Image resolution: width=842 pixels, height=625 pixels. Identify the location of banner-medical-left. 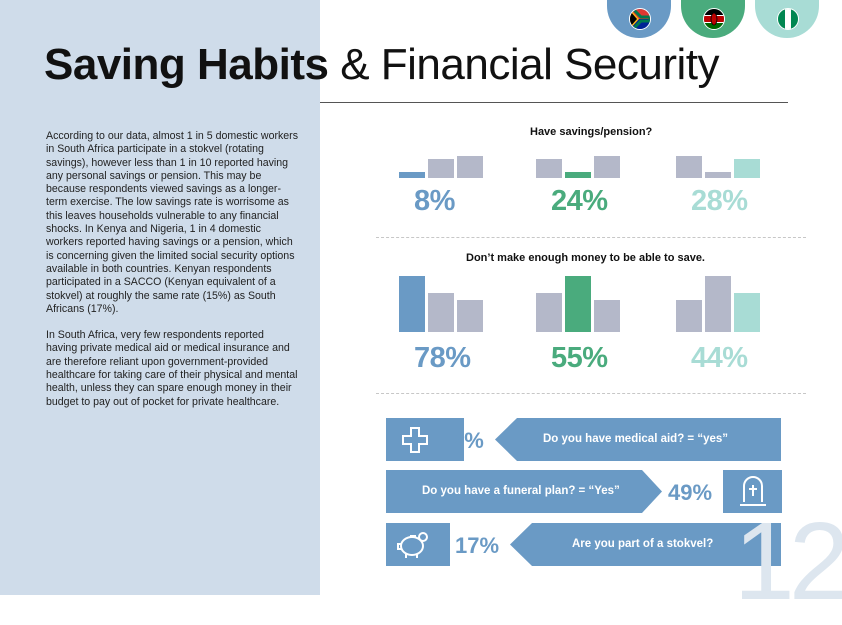
(425, 439).